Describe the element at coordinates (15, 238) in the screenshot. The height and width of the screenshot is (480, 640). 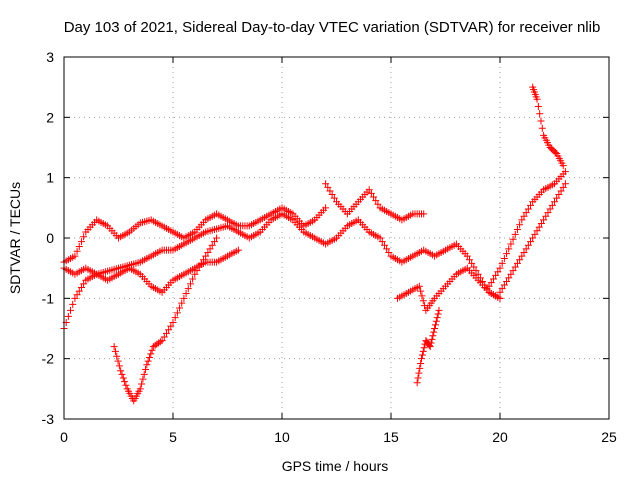
I see `y-axis-label: SDTVAR / TECUs` at that location.